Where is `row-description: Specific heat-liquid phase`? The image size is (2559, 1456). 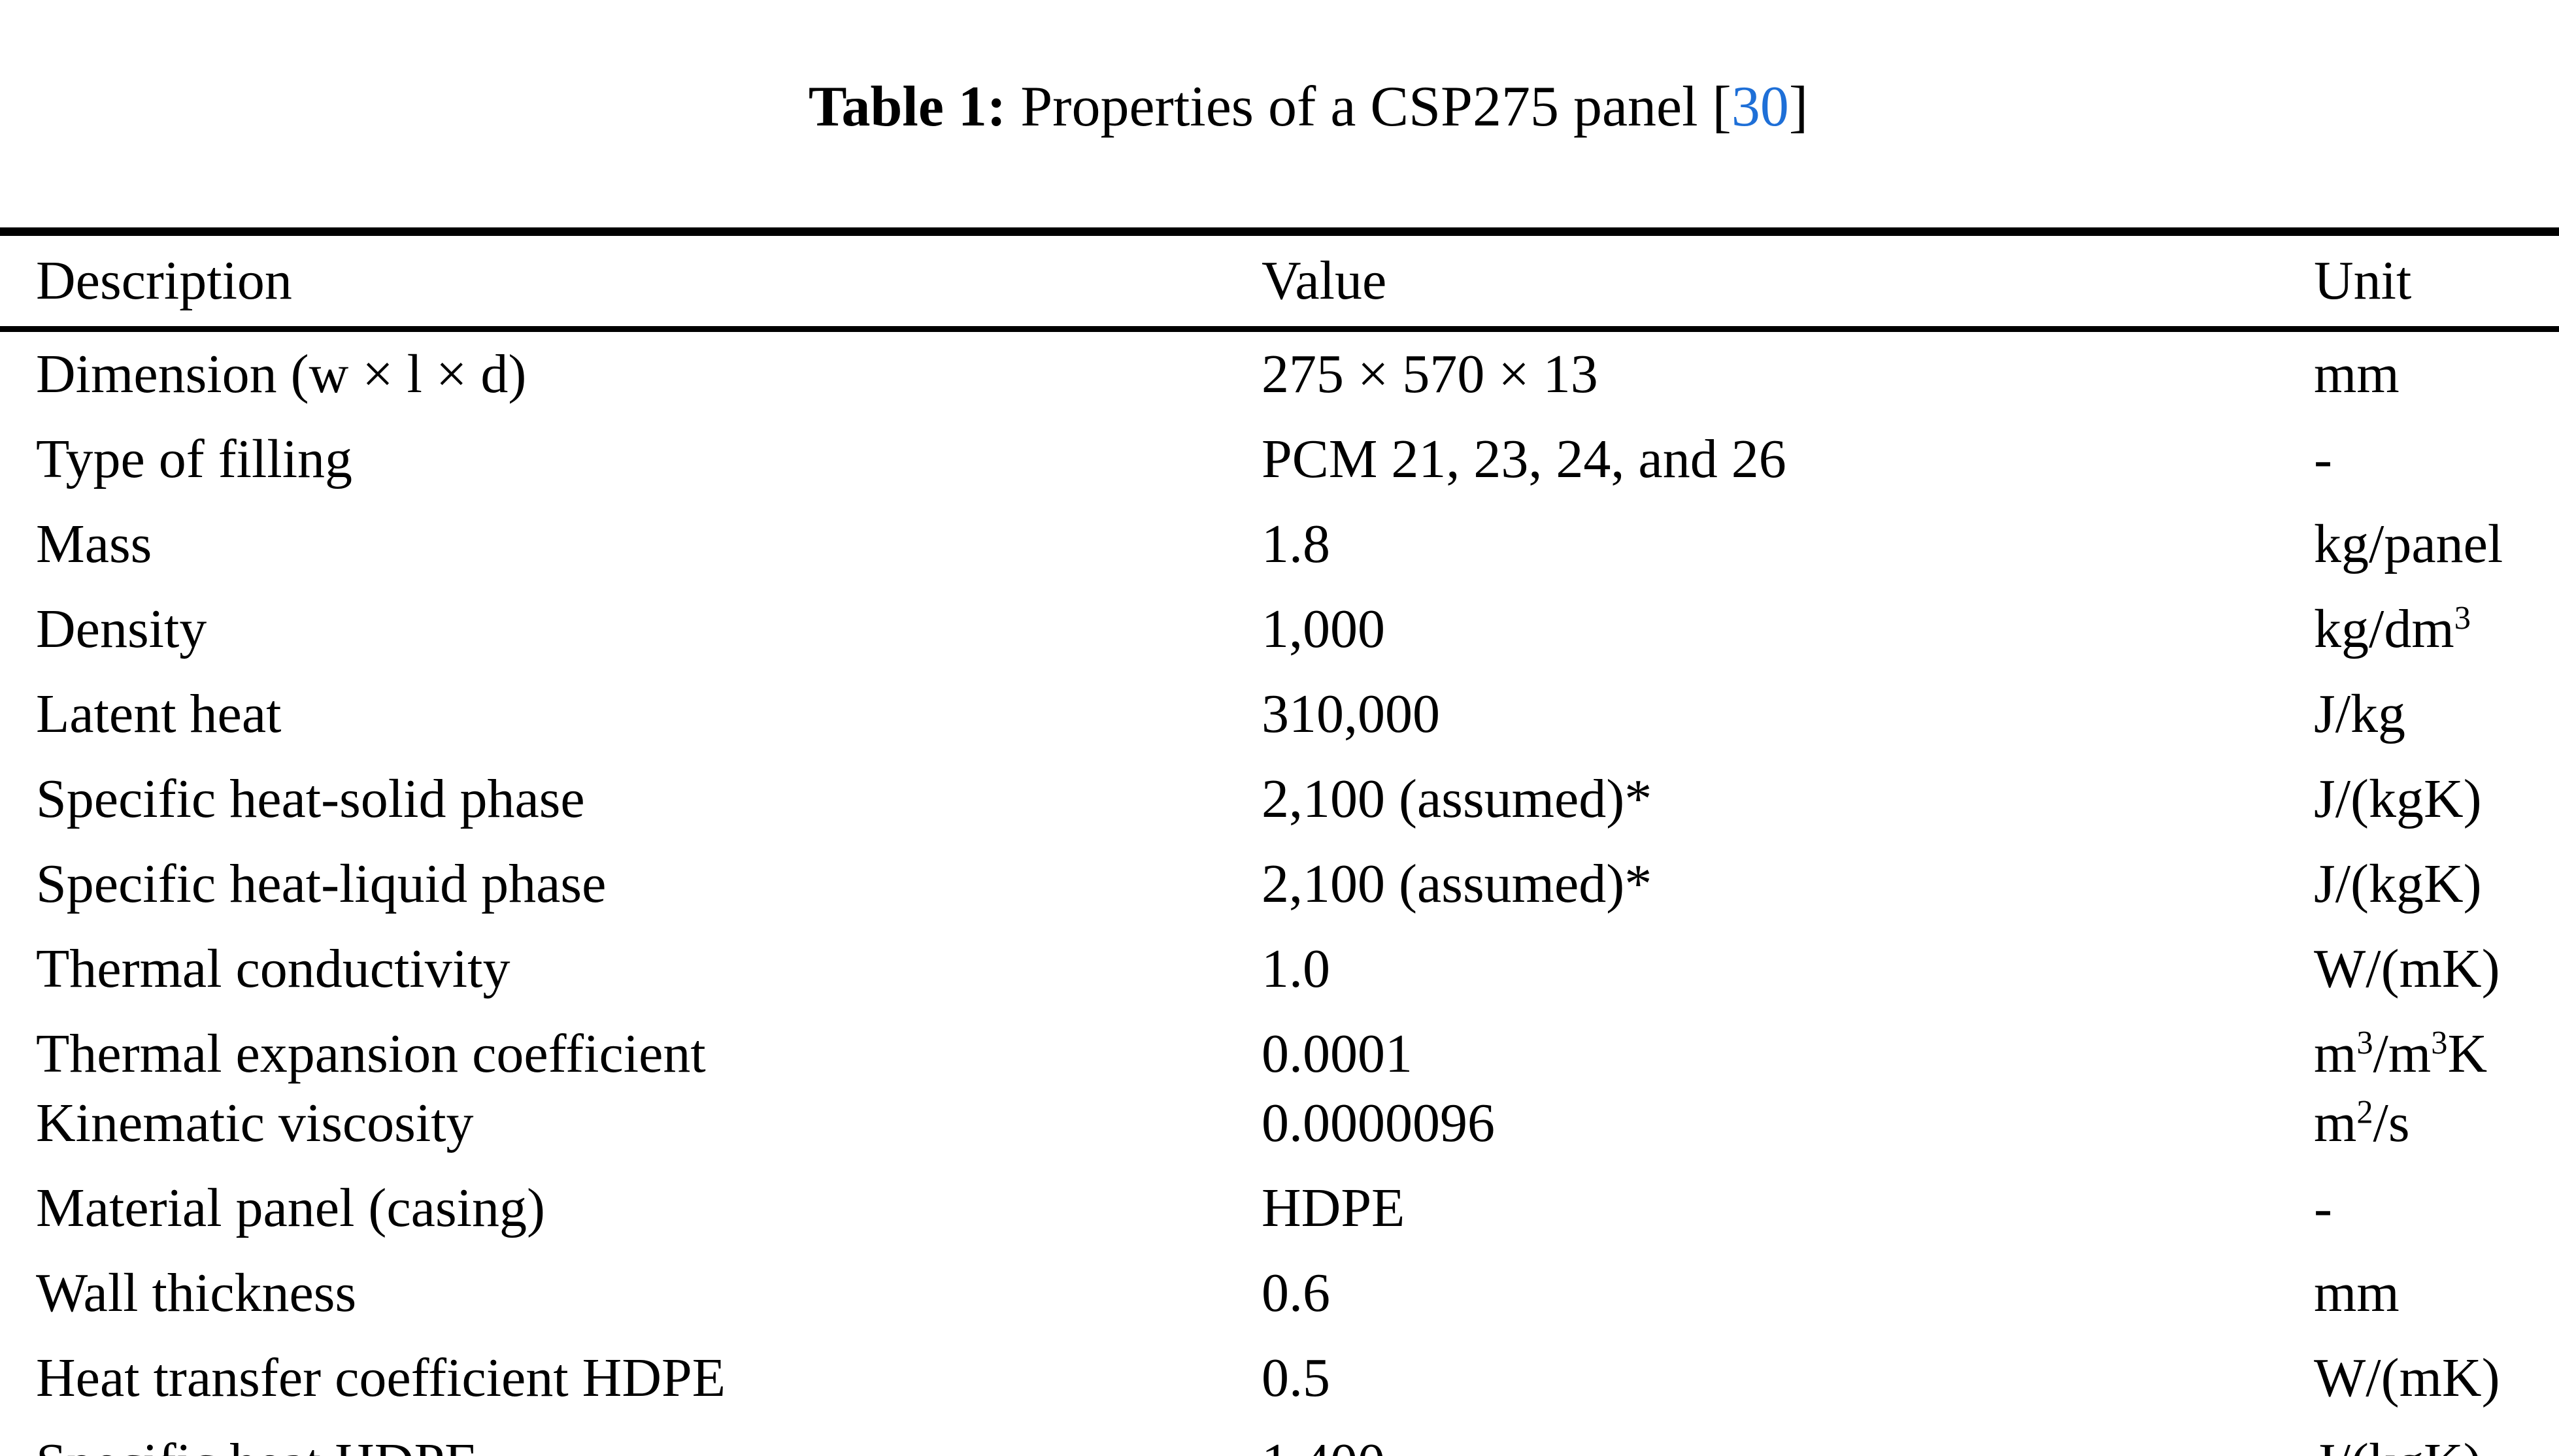 row-description: Specific heat-liquid phase is located at coordinates (321, 883).